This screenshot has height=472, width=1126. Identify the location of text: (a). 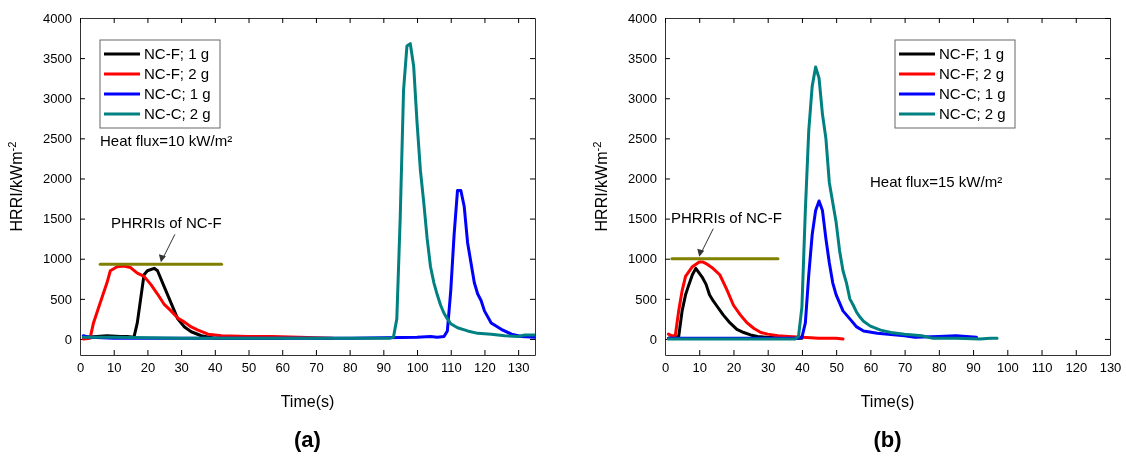
(307, 439).